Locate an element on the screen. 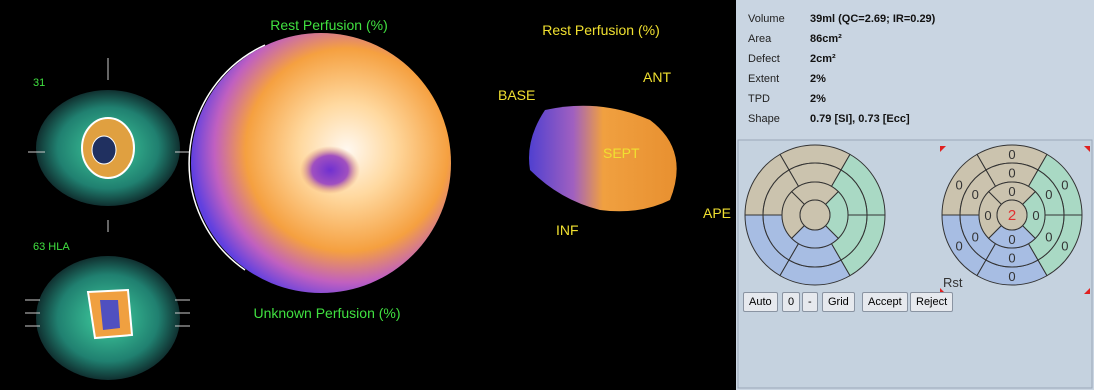 This screenshot has width=1094, height=390. stat-value: 39ml (QC=2.69; IR=0.29) is located at coordinates (873, 19).